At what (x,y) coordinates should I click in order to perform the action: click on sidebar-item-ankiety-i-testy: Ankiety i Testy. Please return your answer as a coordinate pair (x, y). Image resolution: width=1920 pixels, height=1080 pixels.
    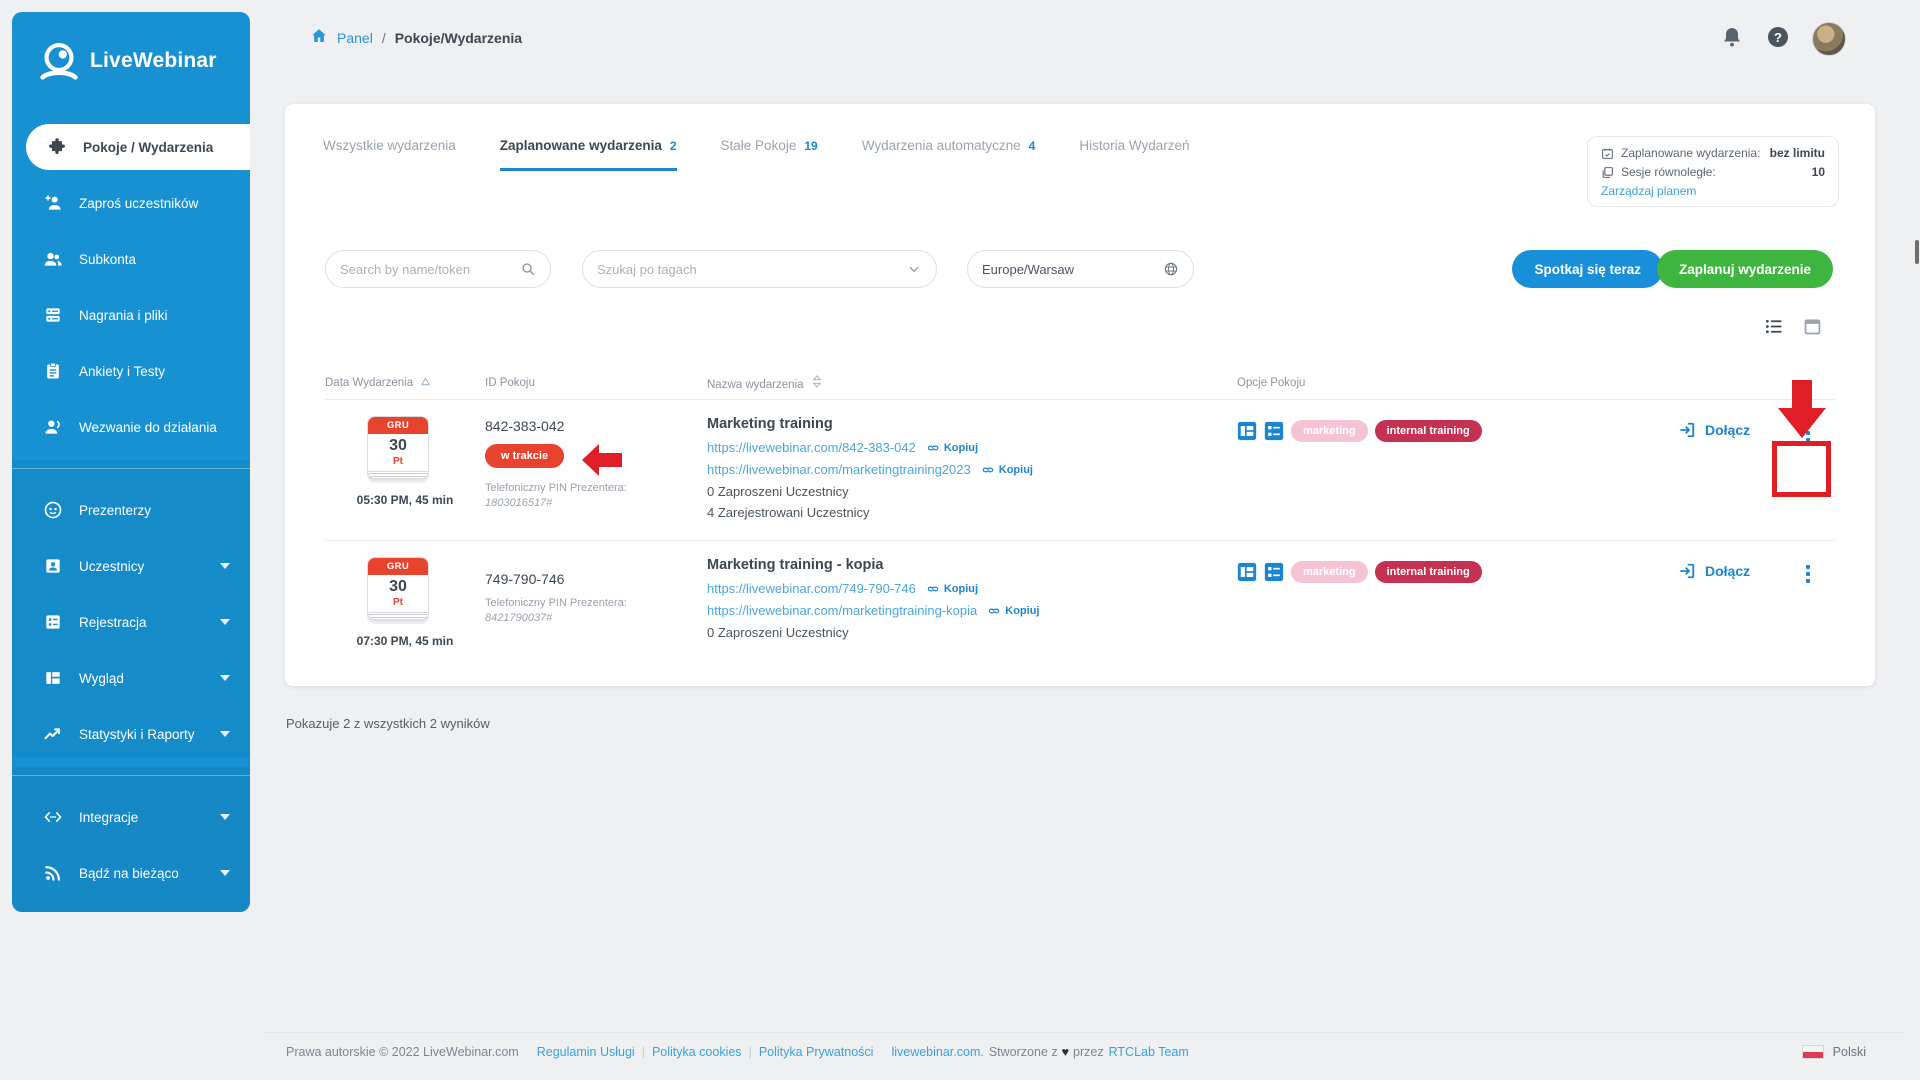
    Looking at the image, I should click on (131, 371).